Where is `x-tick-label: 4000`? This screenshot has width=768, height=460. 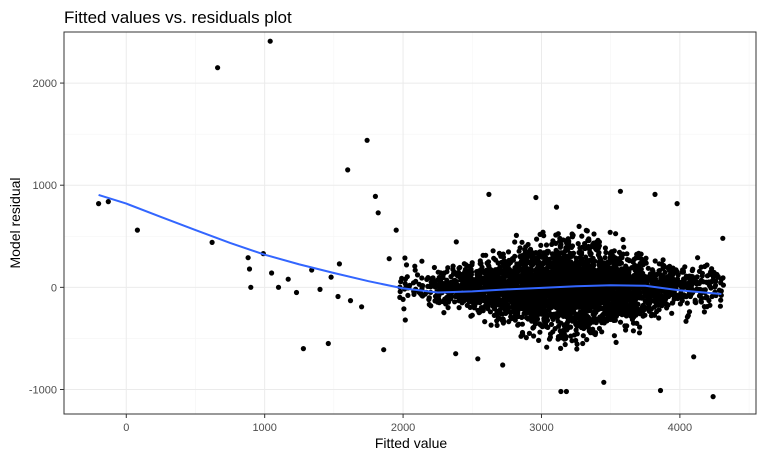 x-tick-label: 4000 is located at coordinates (680, 428).